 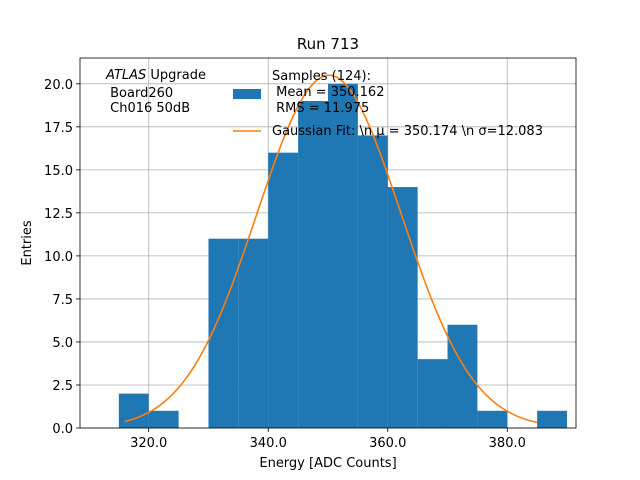 What do you see at coordinates (58, 257) in the screenshot?
I see `y-tick-label: 10.0` at bounding box center [58, 257].